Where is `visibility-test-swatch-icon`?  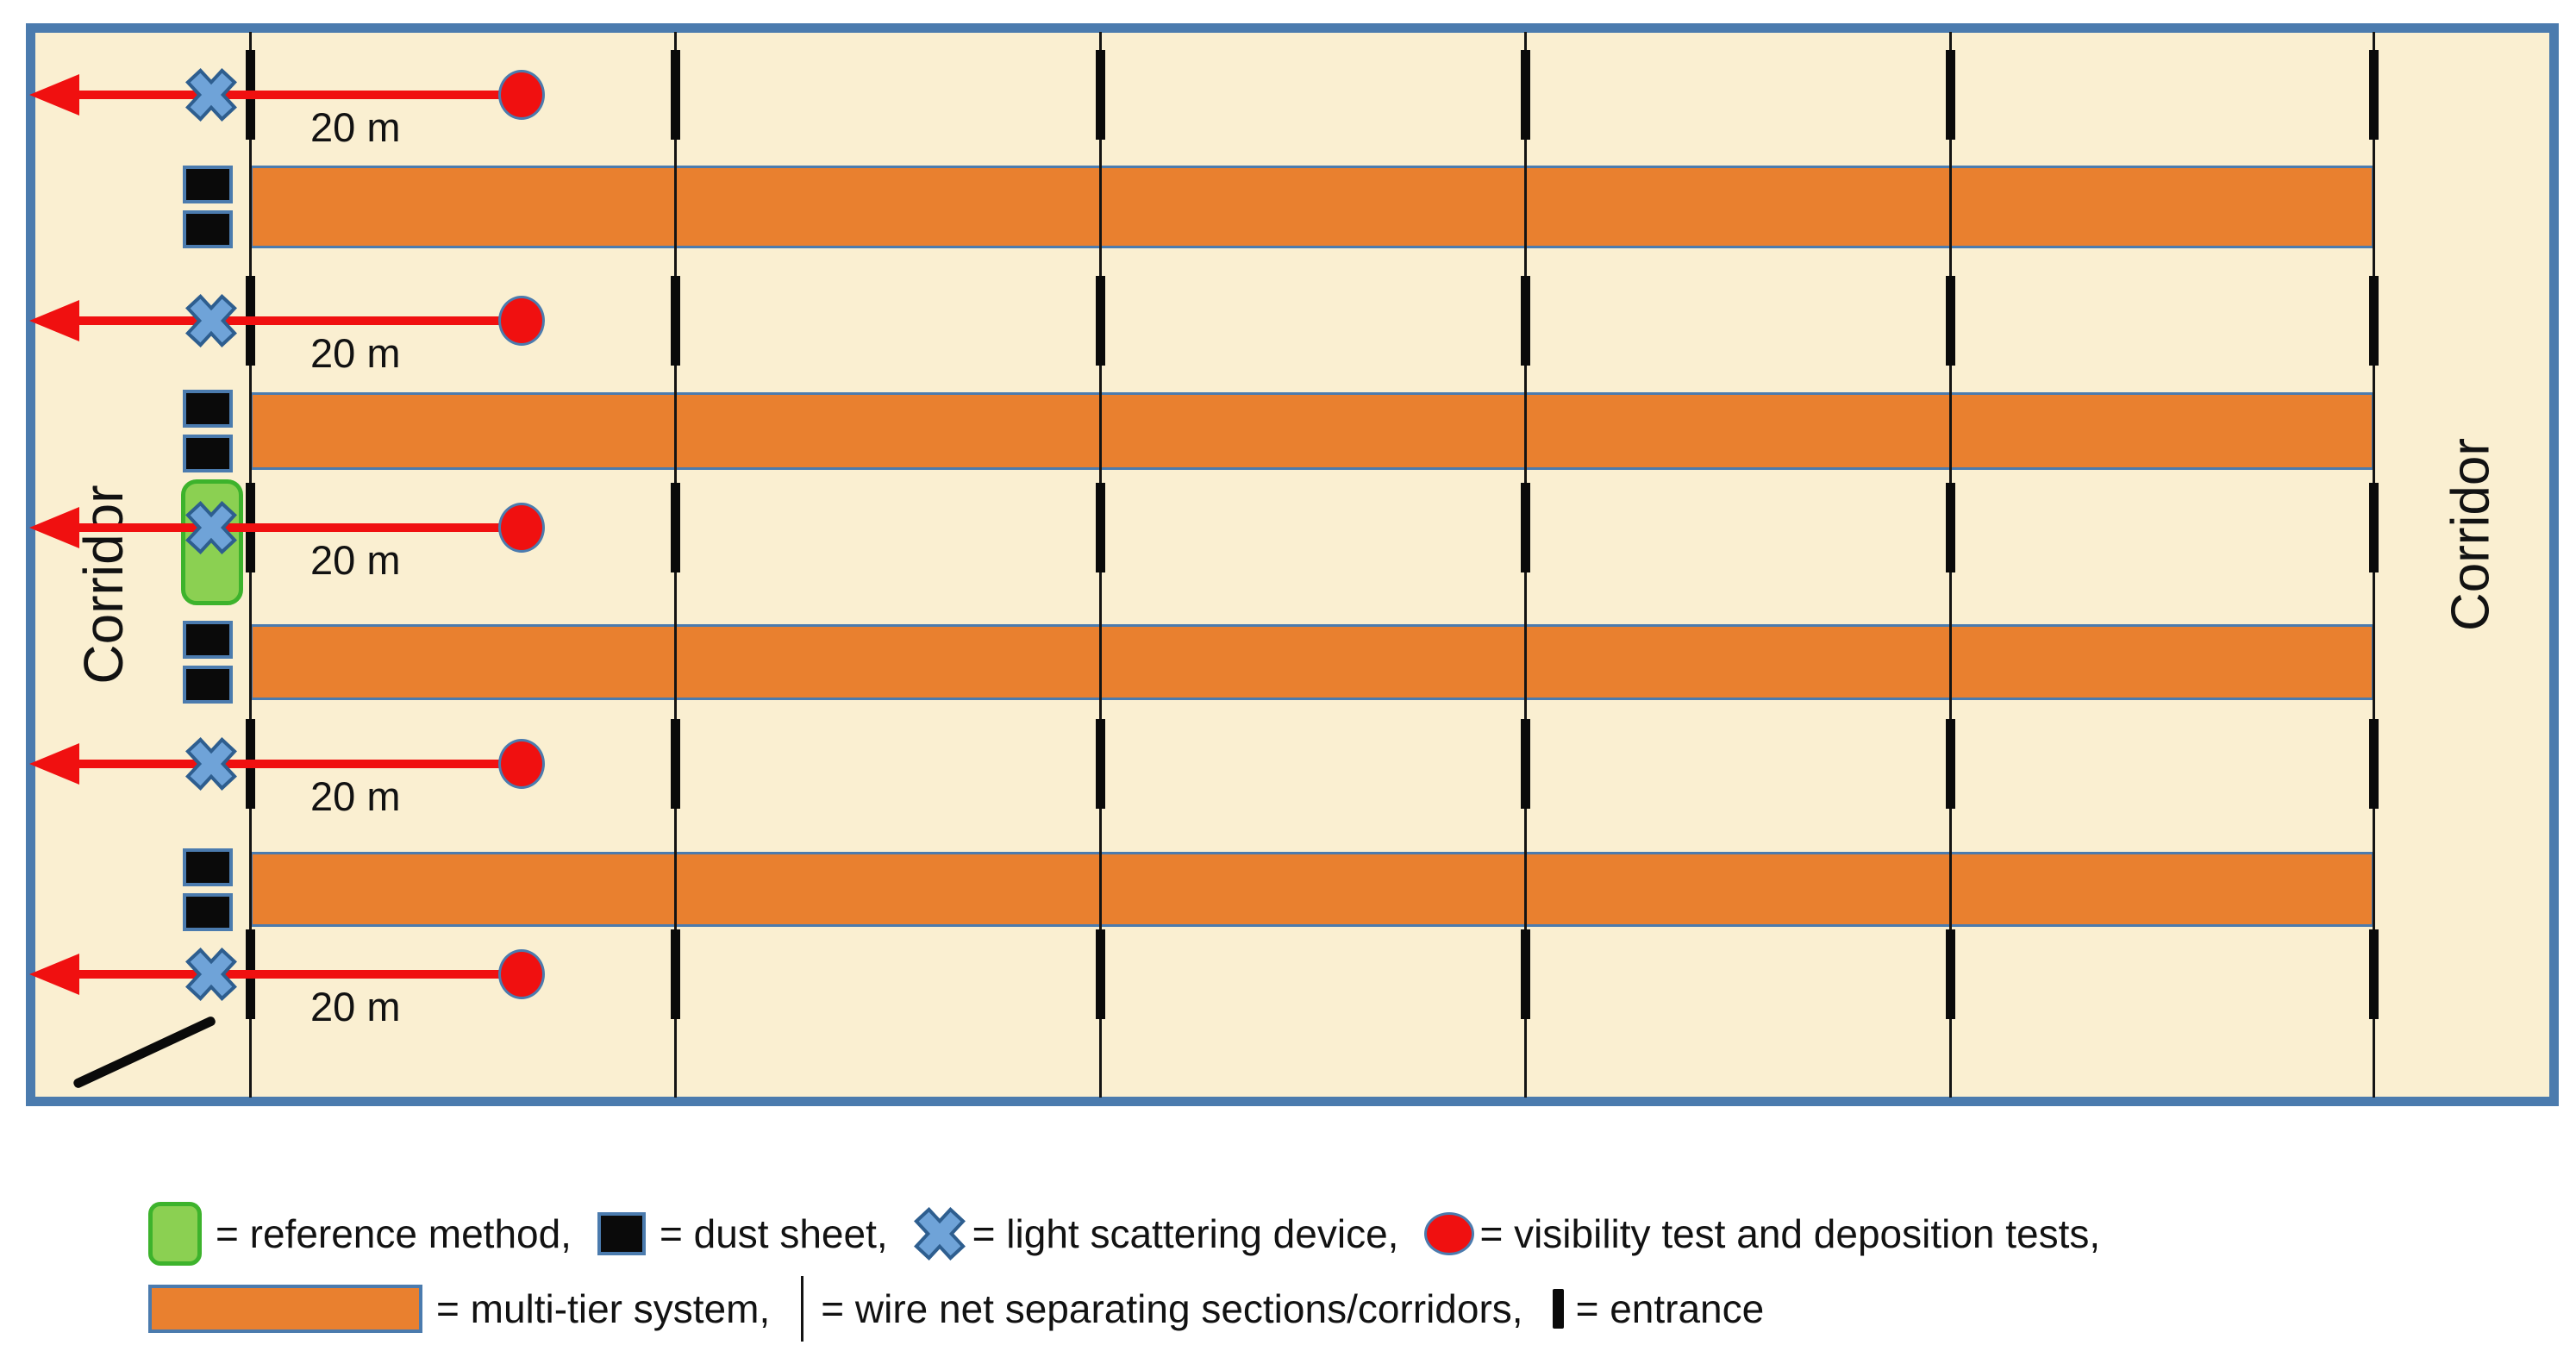 visibility-test-swatch-icon is located at coordinates (1450, 1233).